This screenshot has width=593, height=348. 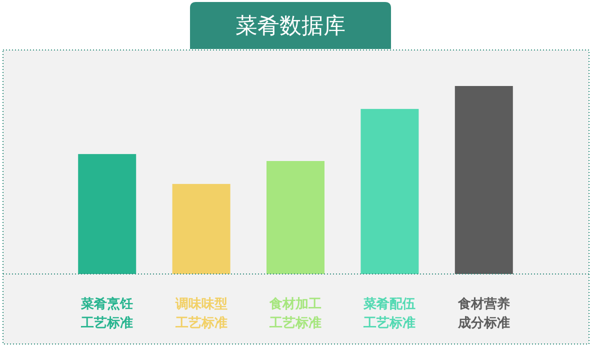 I want to click on x-tick-label: 食材营养成分标准, so click(x=483, y=313).